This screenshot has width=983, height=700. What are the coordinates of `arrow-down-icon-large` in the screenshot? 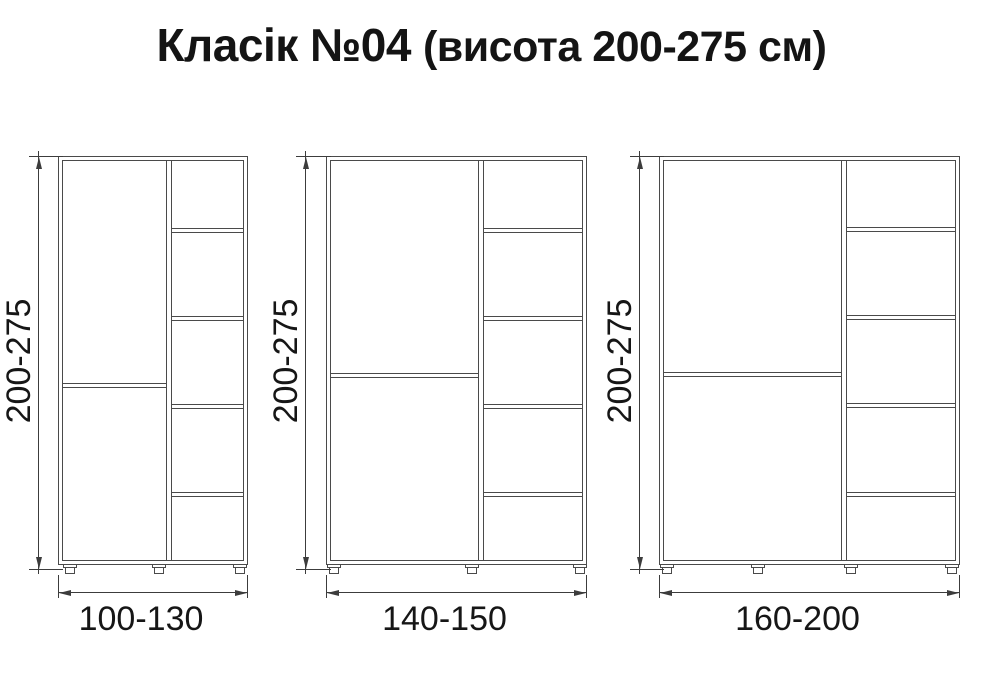 It's located at (639, 563).